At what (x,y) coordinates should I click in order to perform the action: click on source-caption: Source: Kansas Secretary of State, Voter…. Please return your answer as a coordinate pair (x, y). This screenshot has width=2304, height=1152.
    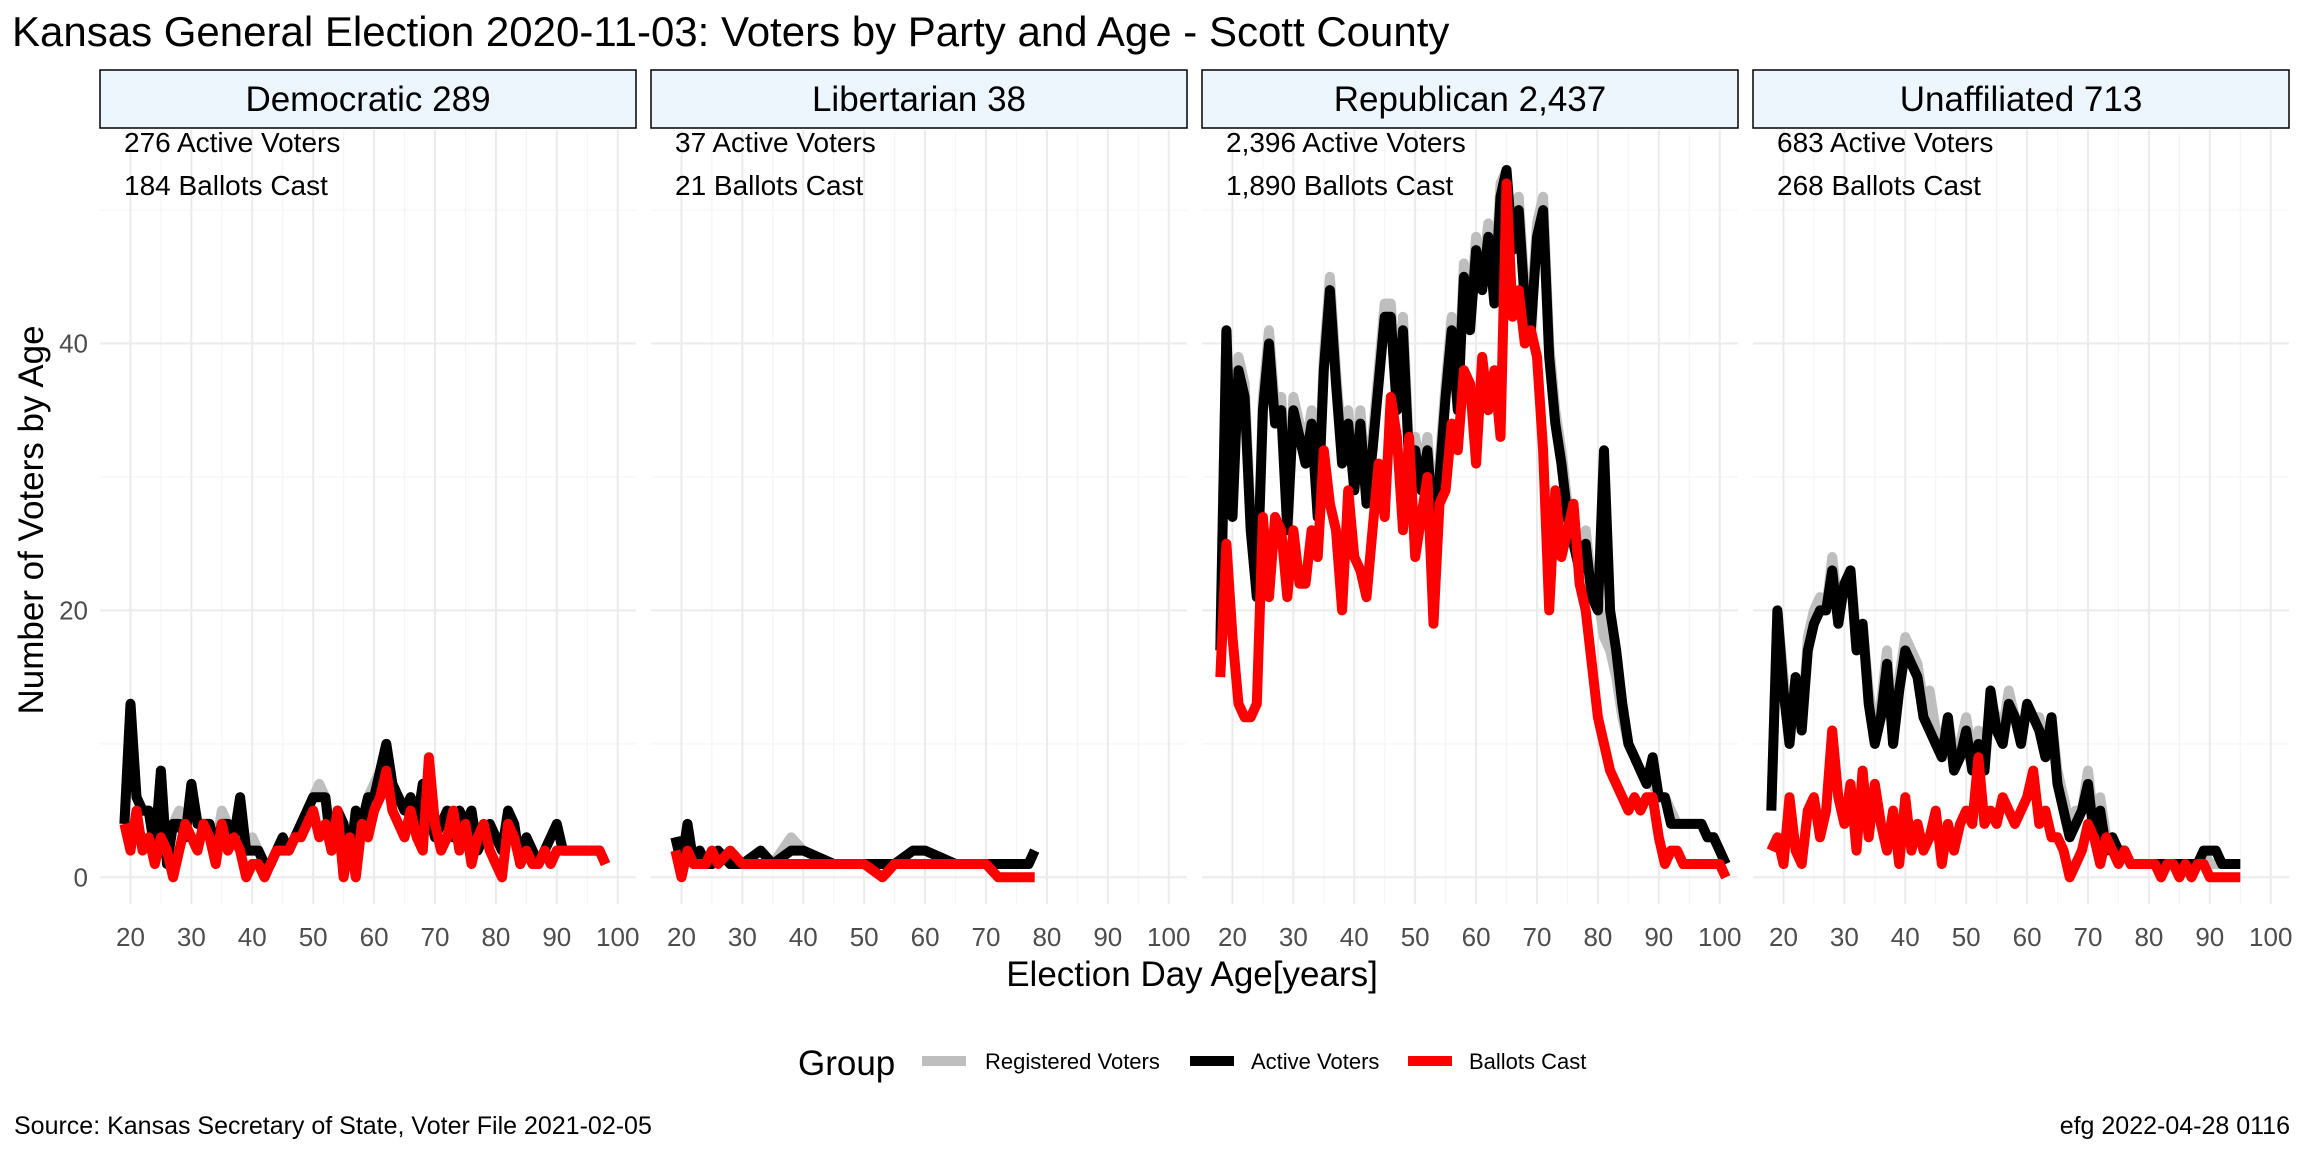
    Looking at the image, I should click on (333, 1126).